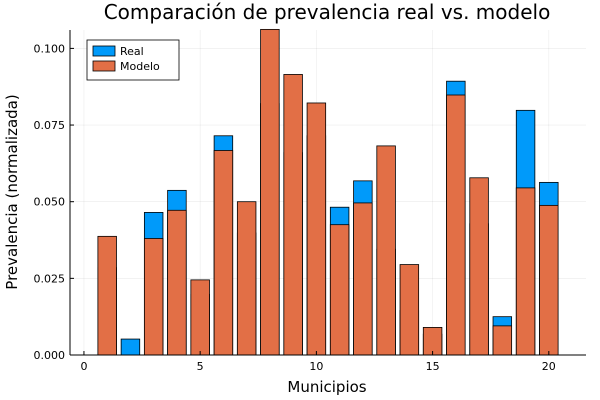 Image resolution: width=600 pixels, height=400 pixels. What do you see at coordinates (104, 66) in the screenshot?
I see `legend-swatch-modelo` at bounding box center [104, 66].